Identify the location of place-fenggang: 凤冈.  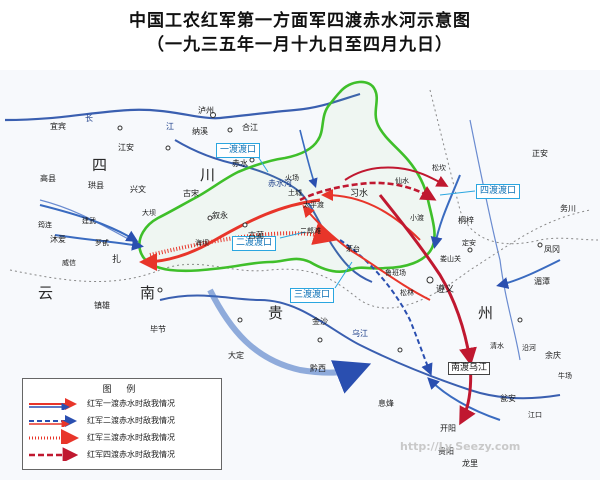
(552, 249).